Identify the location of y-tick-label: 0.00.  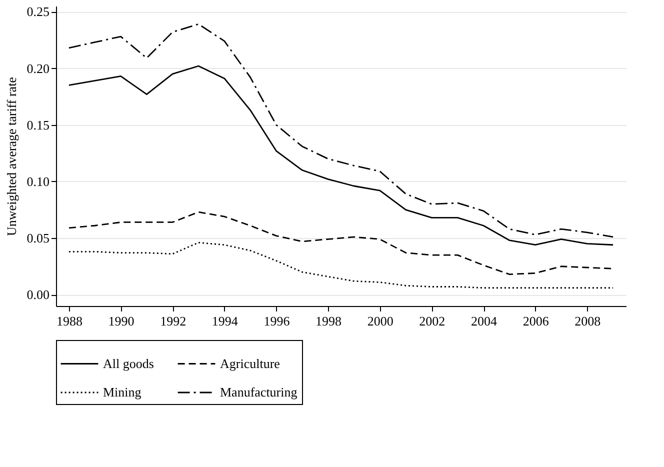
(38, 294).